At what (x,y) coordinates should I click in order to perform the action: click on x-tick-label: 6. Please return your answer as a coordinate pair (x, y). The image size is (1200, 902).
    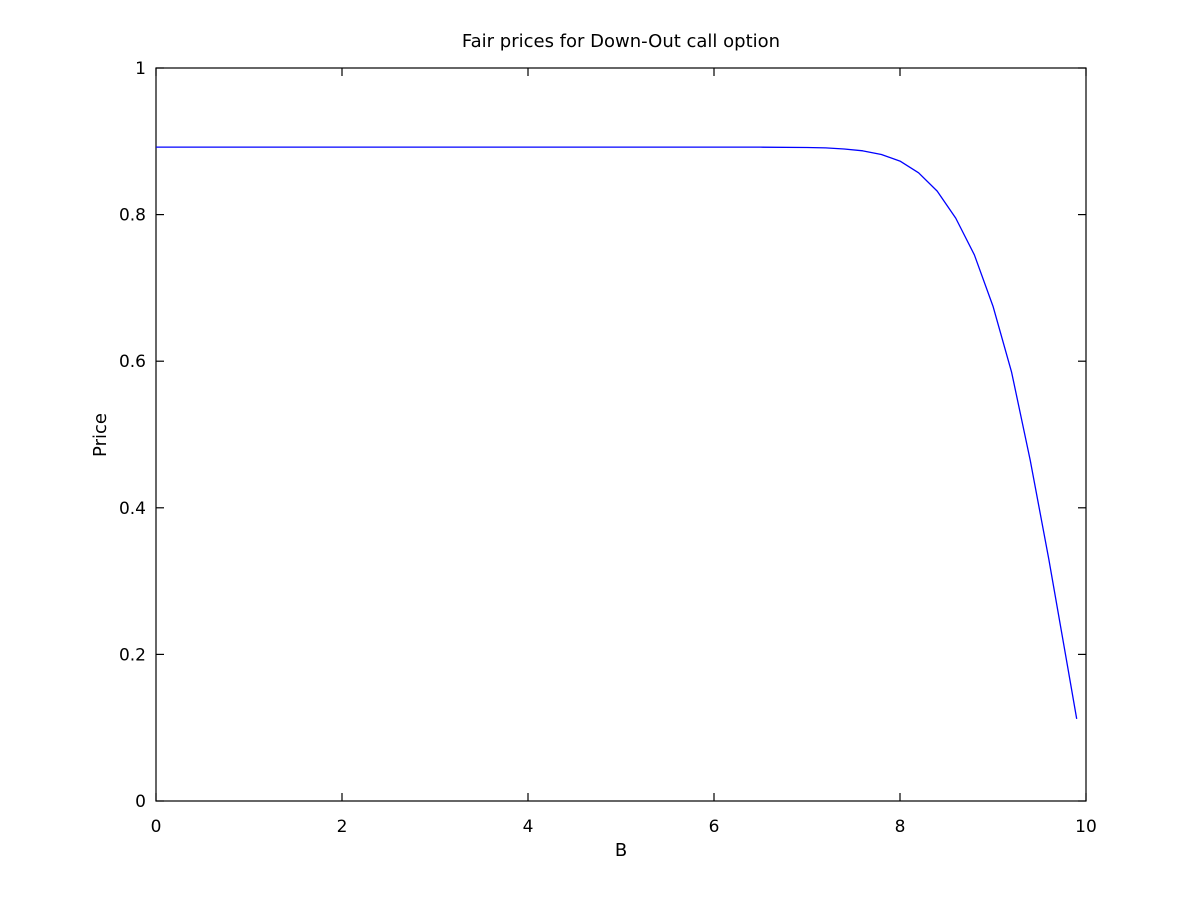
    Looking at the image, I should click on (714, 827).